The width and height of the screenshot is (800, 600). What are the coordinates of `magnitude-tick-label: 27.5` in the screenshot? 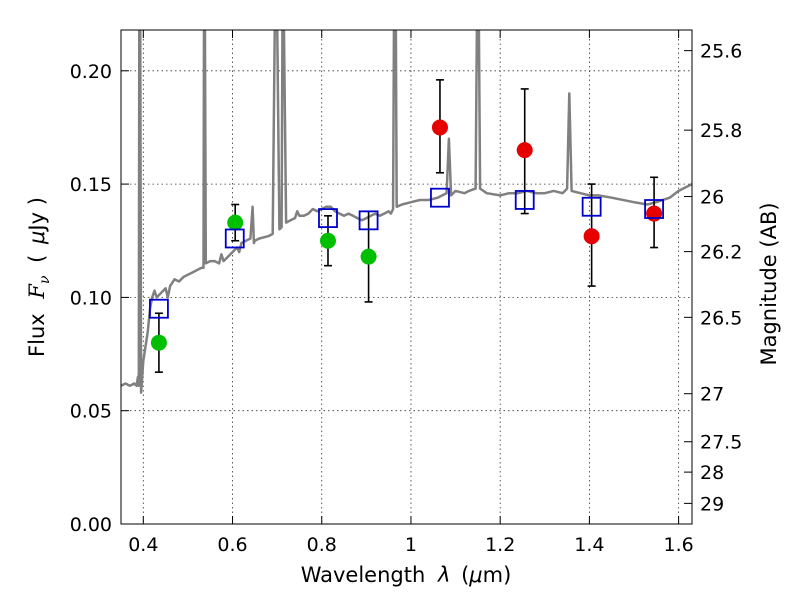 It's located at (721, 443).